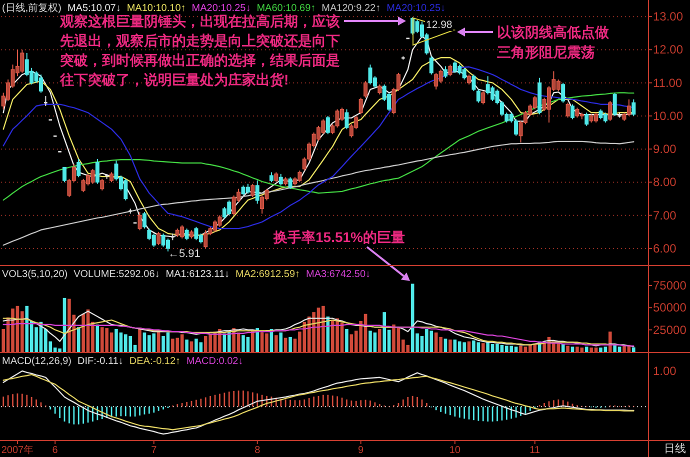  What do you see at coordinates (94, 8) in the screenshot?
I see `text: MA5:10.07↓` at bounding box center [94, 8].